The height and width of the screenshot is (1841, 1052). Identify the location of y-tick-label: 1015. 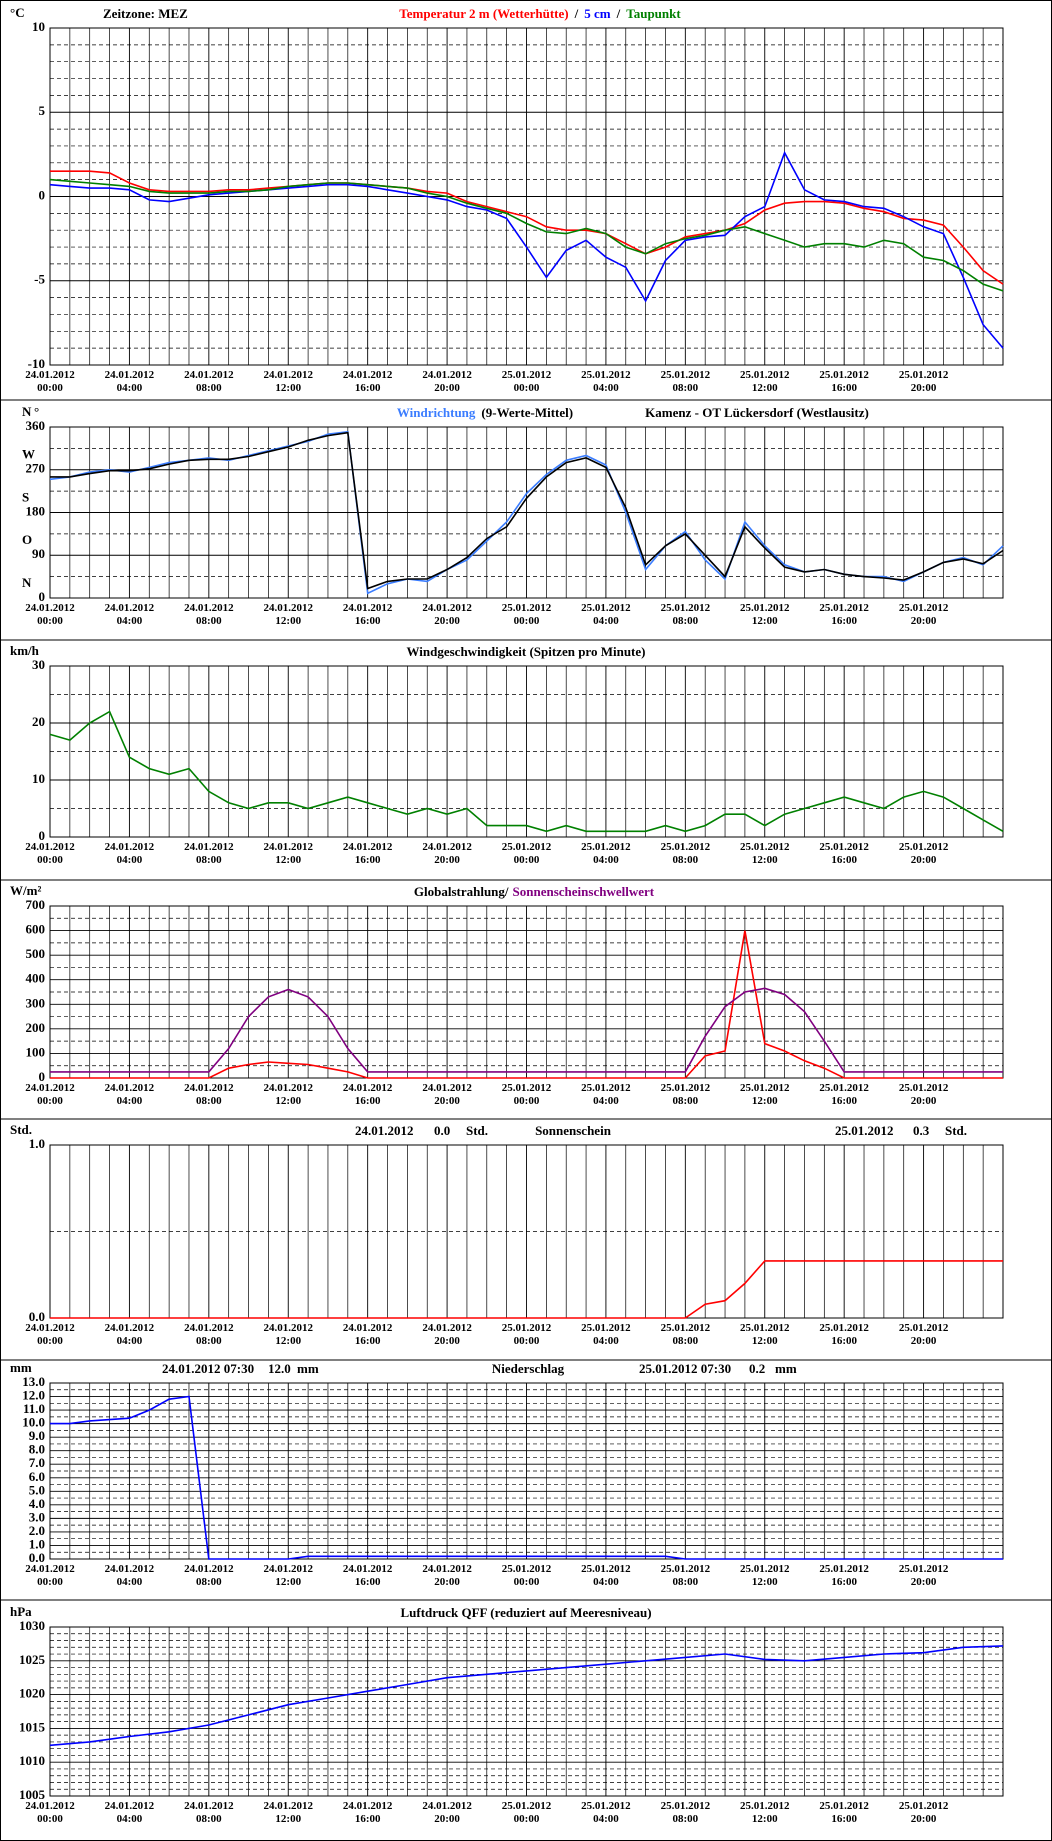
(32, 1726).